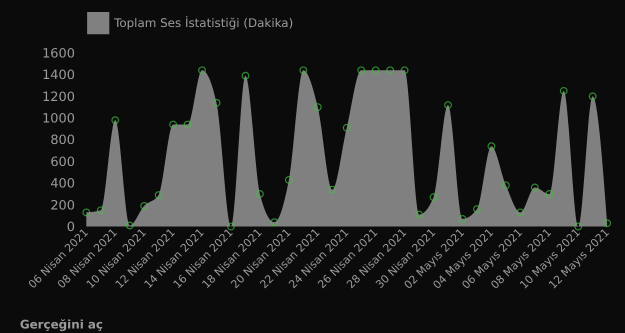 This screenshot has height=333, width=625. Describe the element at coordinates (61, 325) in the screenshot. I see `text: Gerçeğini aç` at that location.